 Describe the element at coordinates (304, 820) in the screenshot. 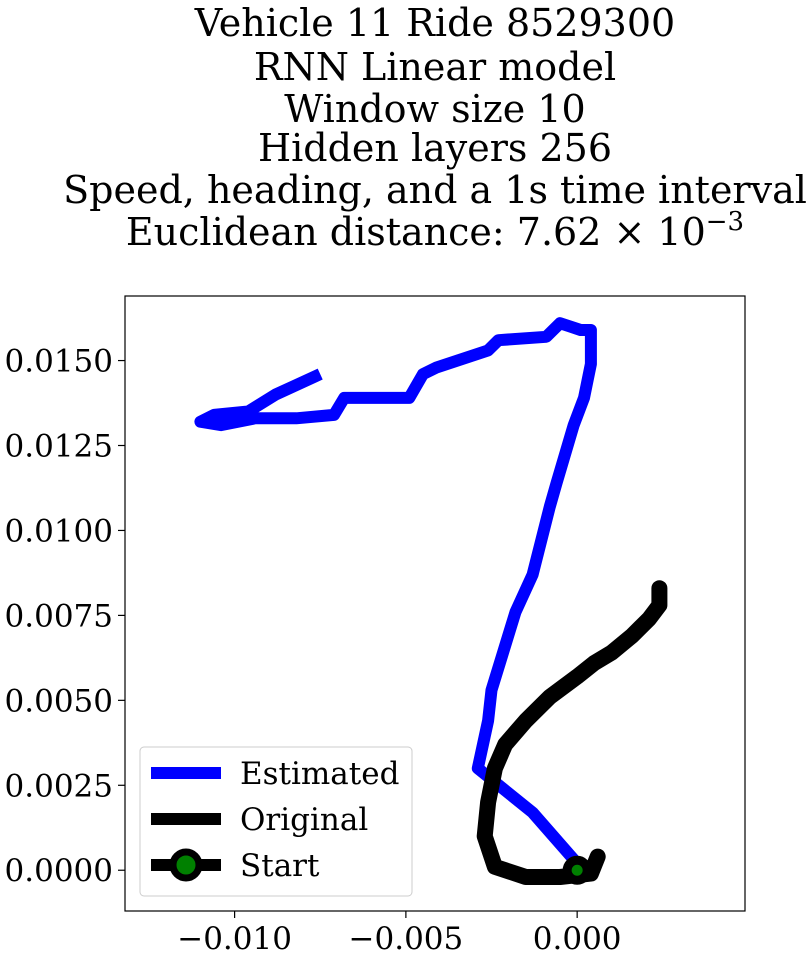

I see `legend-label-original: Original` at that location.